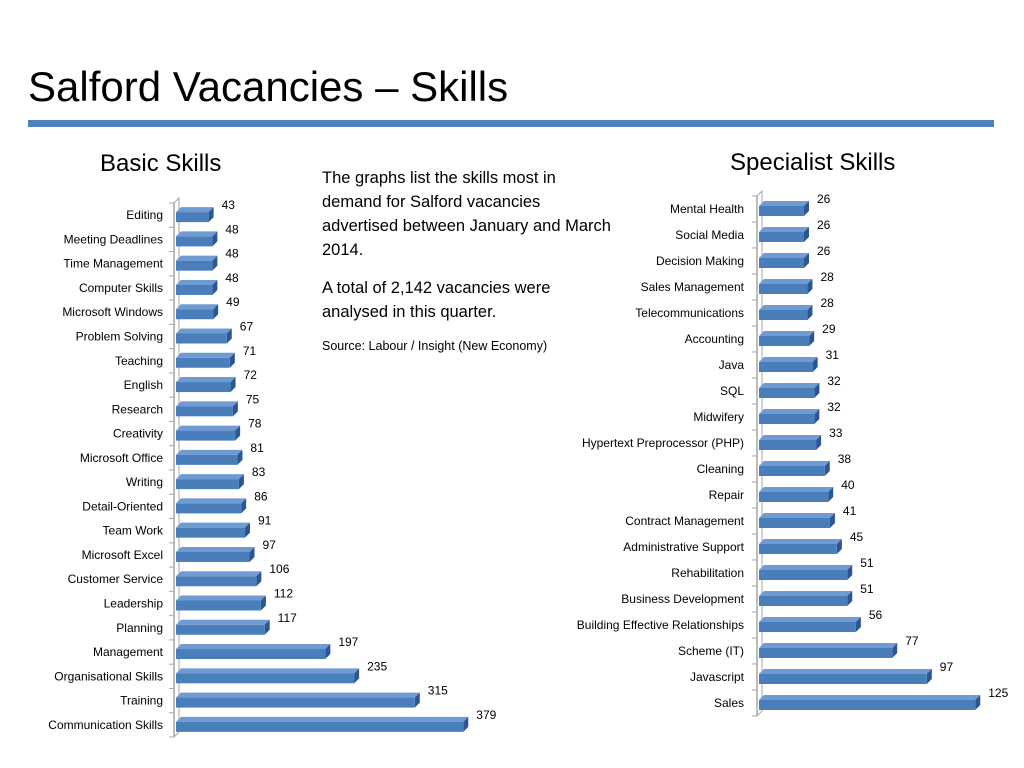 This screenshot has height=768, width=1024. I want to click on value-label-mental-health: 26, so click(824, 199).